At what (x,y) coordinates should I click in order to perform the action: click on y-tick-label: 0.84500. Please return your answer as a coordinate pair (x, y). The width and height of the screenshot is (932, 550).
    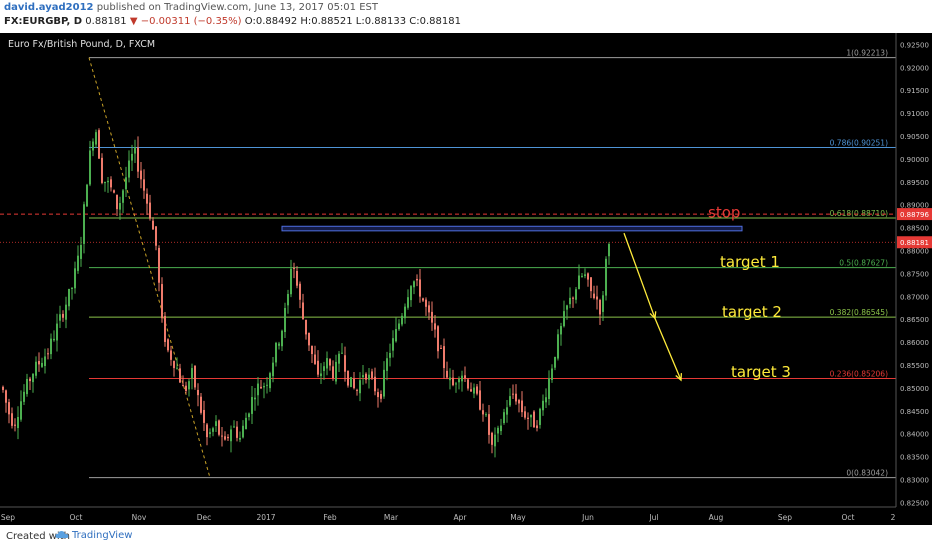
    Looking at the image, I should click on (914, 412).